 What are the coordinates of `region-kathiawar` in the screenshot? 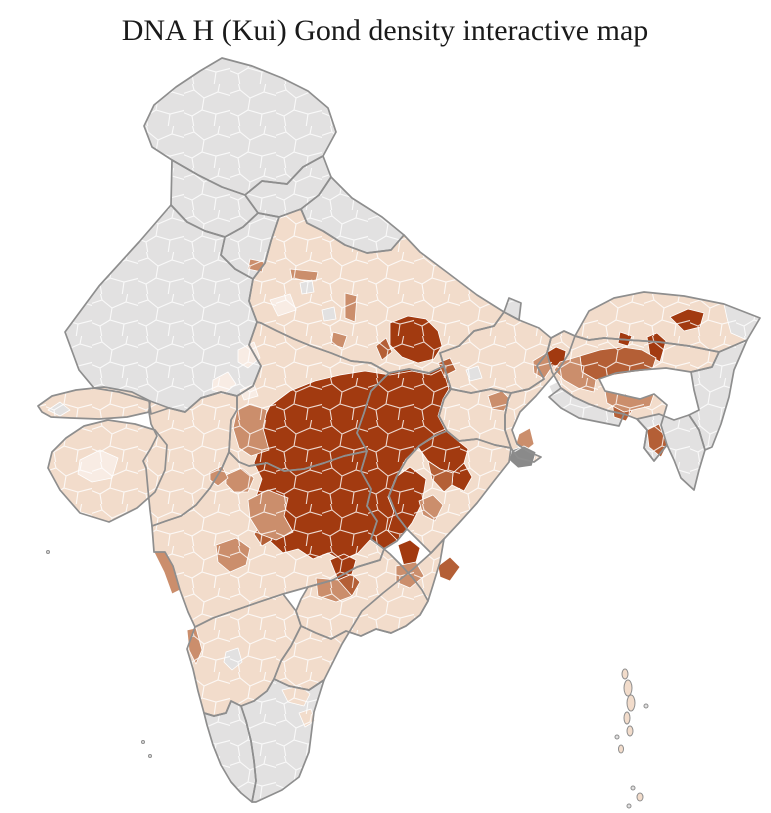 It's located at (107, 471).